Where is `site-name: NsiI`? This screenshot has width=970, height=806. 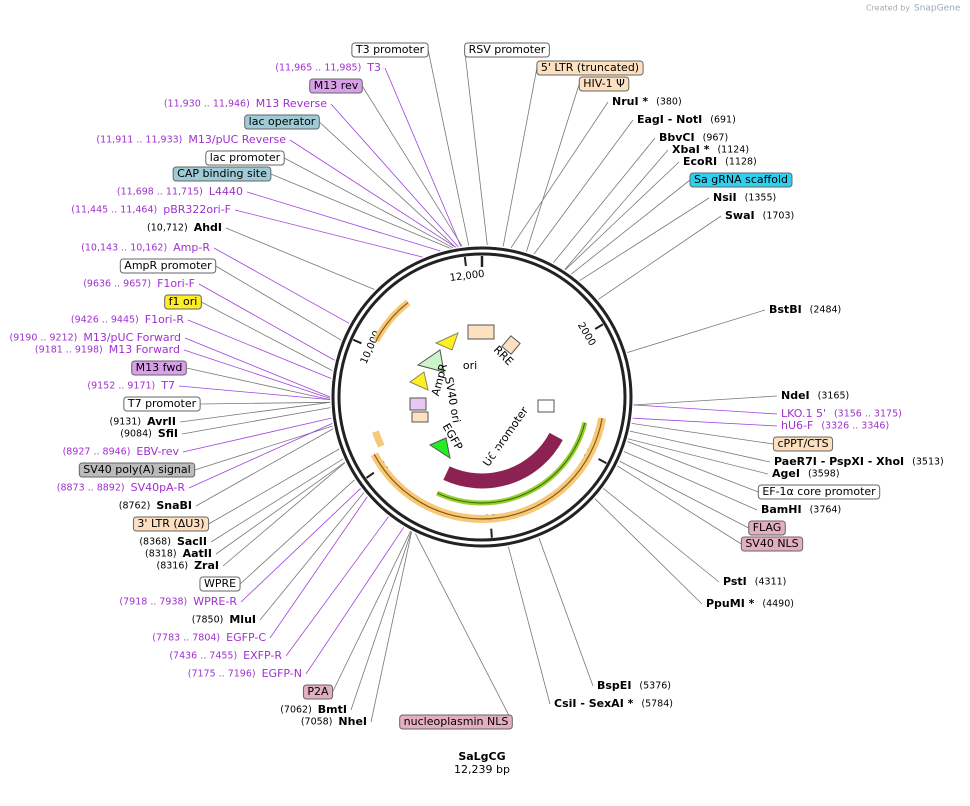
site-name: NsiI is located at coordinates (725, 197).